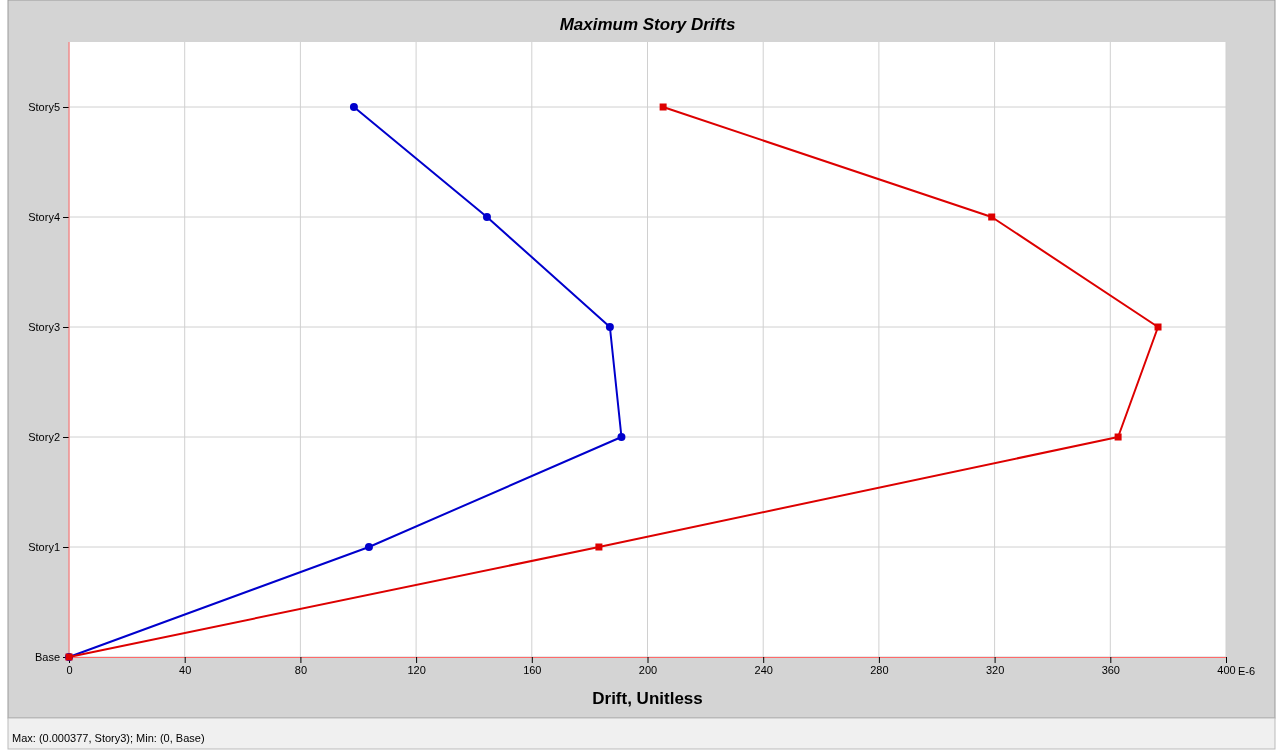 This screenshot has height=751, width=1277. What do you see at coordinates (44, 107) in the screenshot?
I see `y-tick-label: Story5` at bounding box center [44, 107].